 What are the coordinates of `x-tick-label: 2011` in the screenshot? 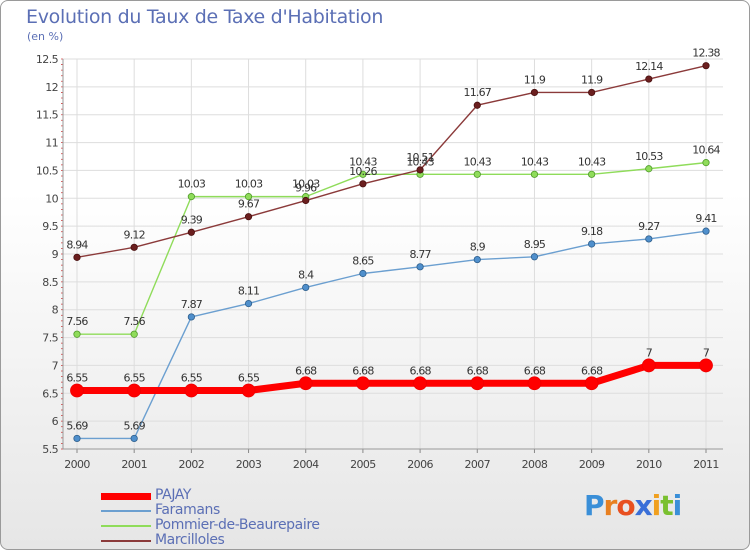 It's located at (706, 464).